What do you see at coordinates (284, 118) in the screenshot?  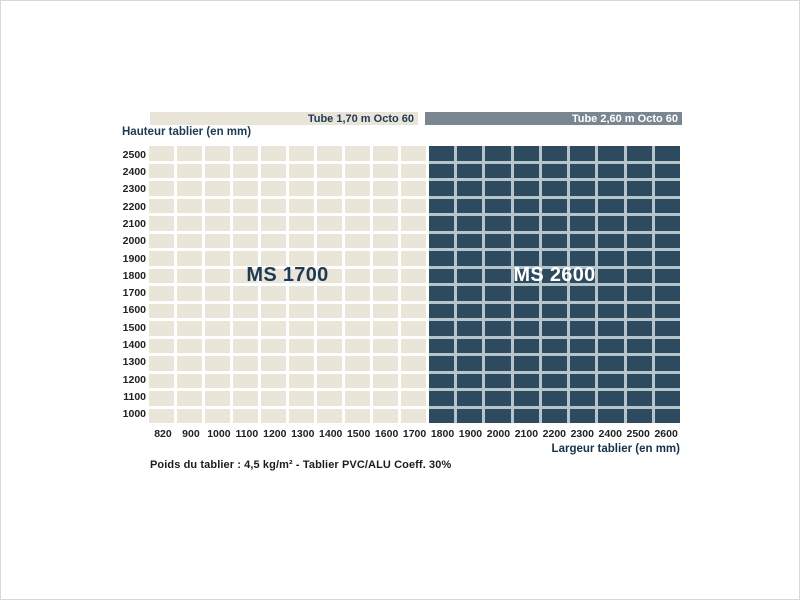 I see `tube-bar-ms1700: Tube 1,70 m Octo 60` at bounding box center [284, 118].